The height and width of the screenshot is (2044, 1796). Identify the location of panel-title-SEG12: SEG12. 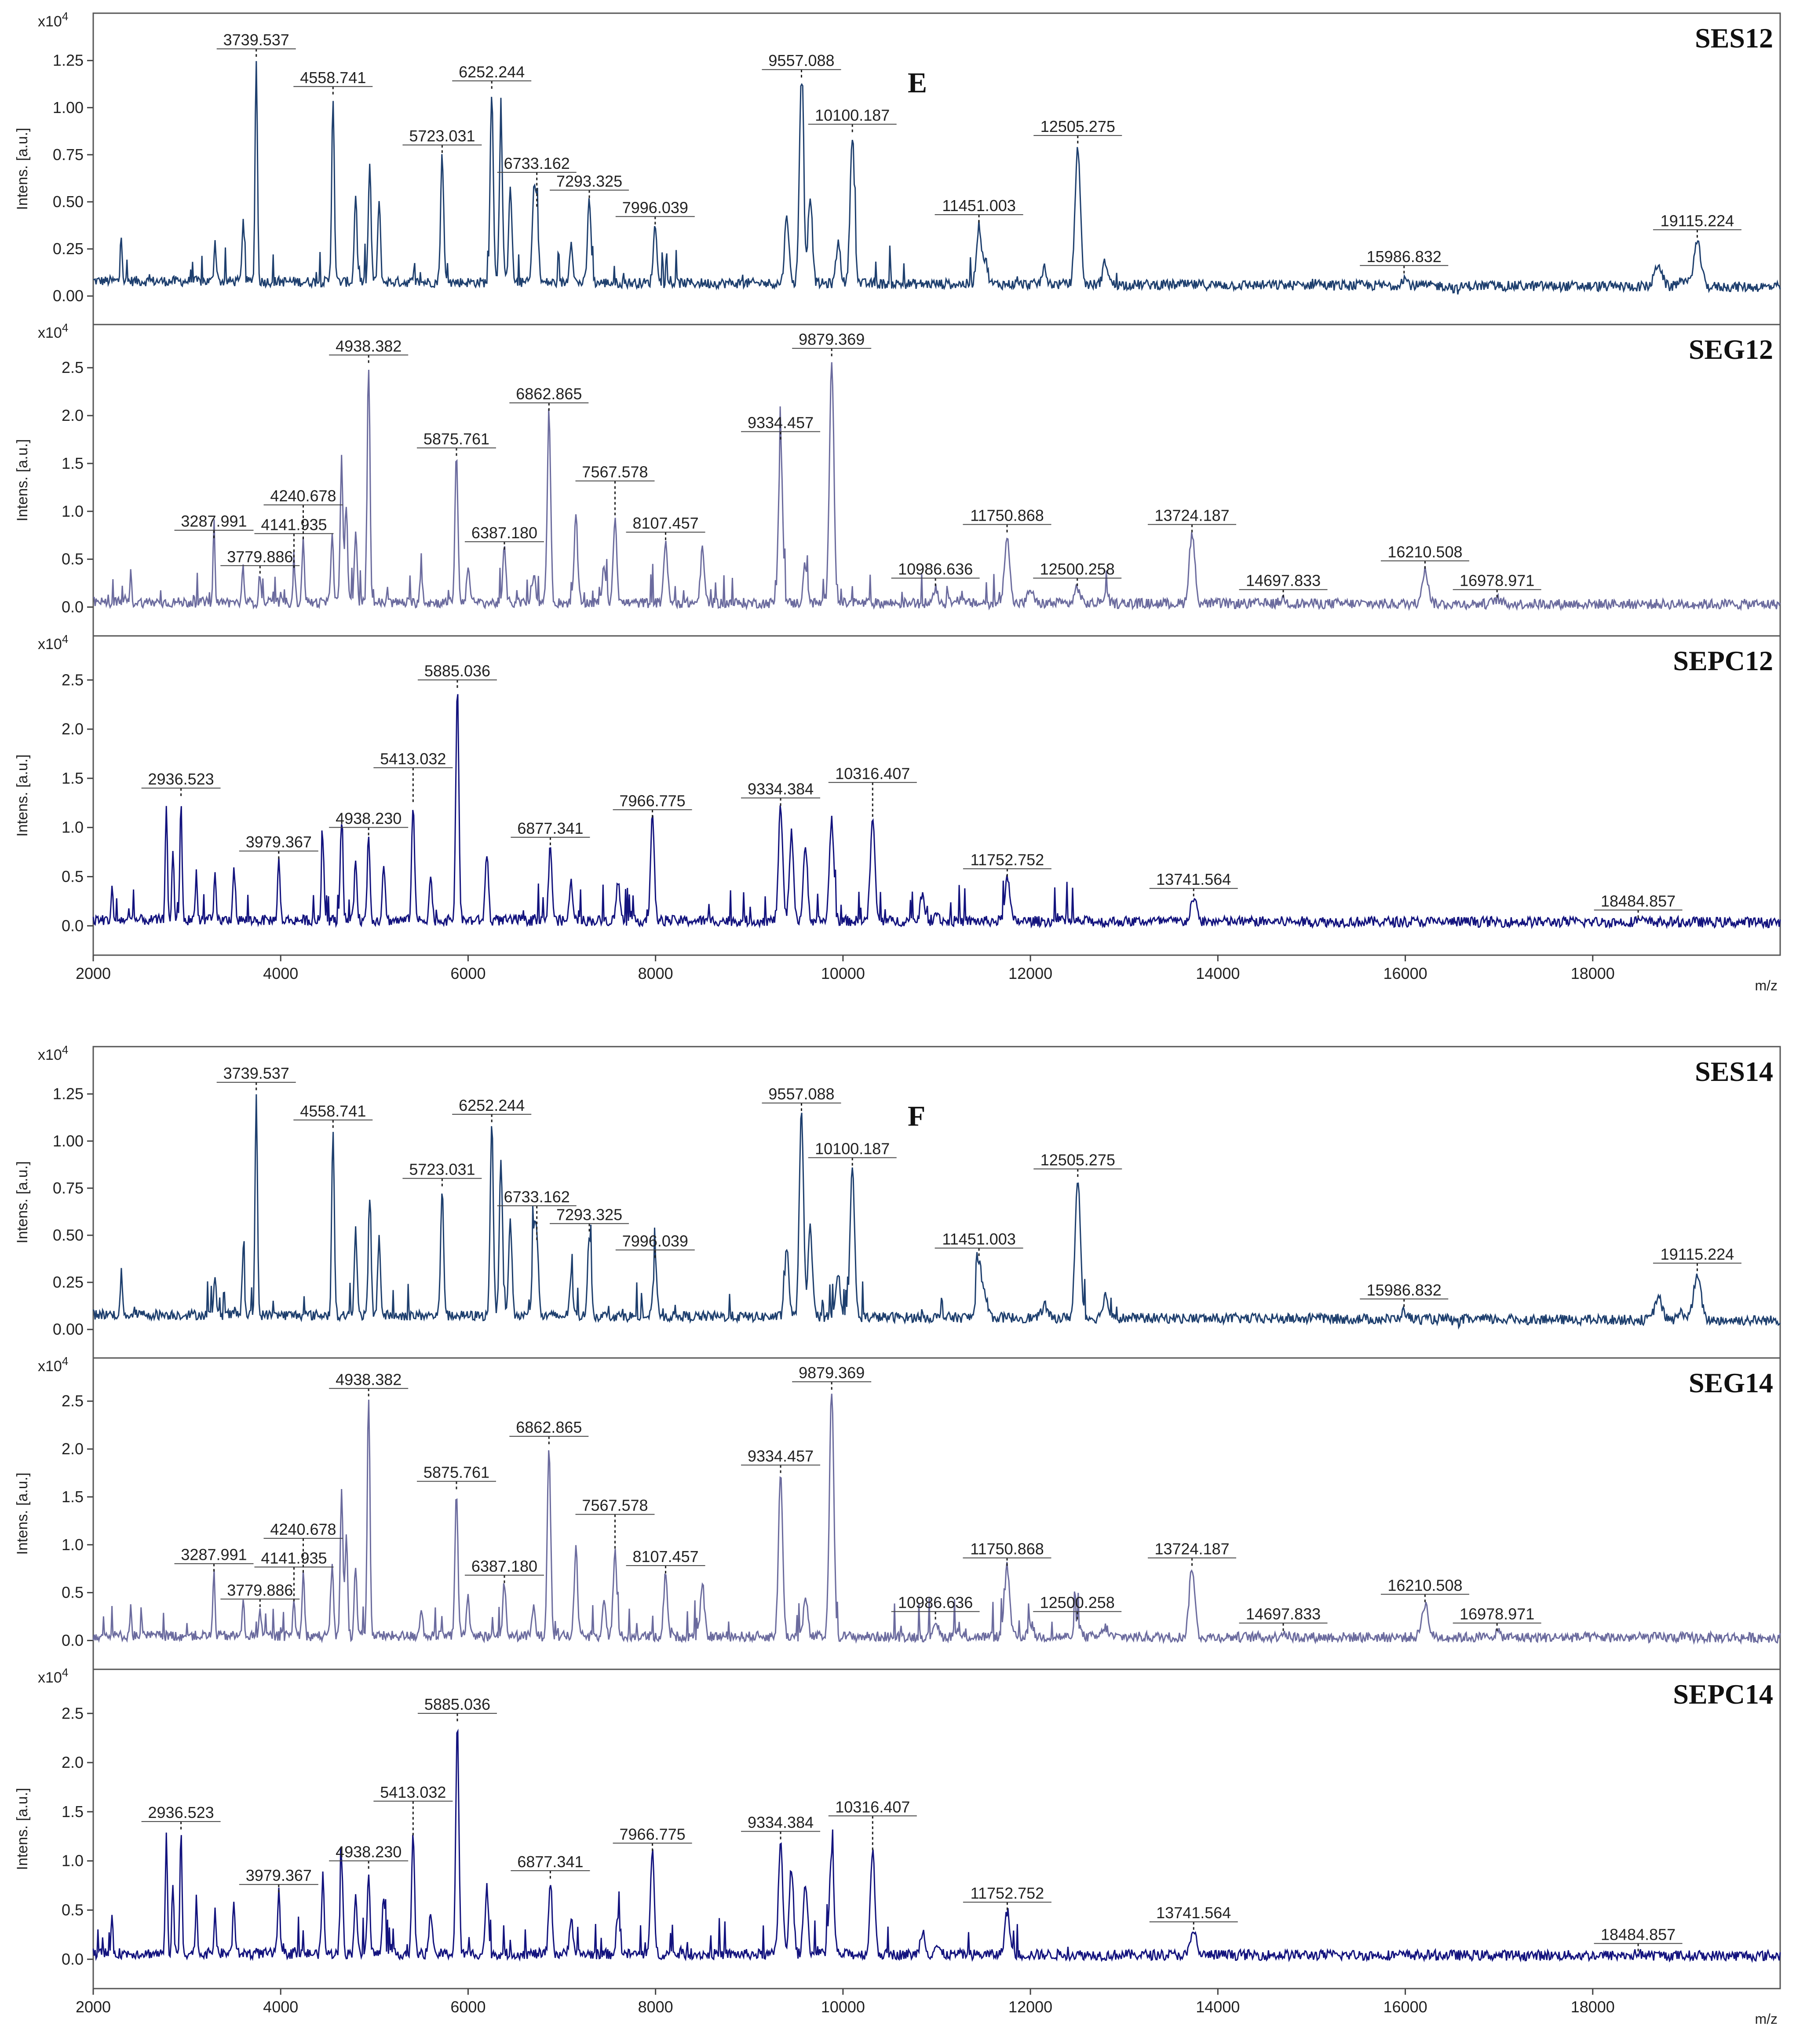
(1731, 349).